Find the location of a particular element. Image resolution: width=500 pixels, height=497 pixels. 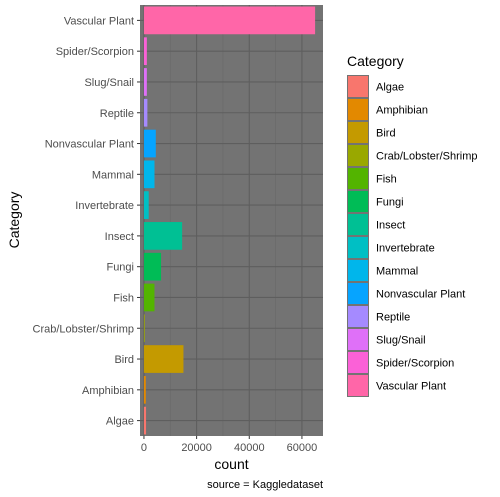

y-axis-title: Category is located at coordinates (14, 220).